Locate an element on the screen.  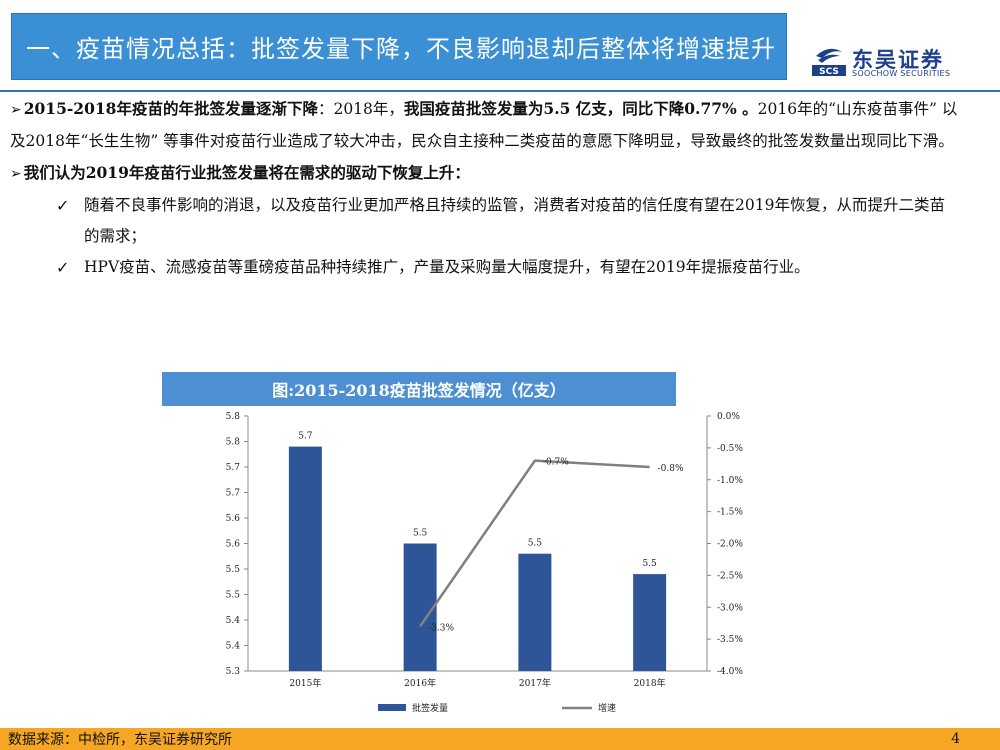
soochow-logo-icon: SCS is located at coordinates (829, 62).